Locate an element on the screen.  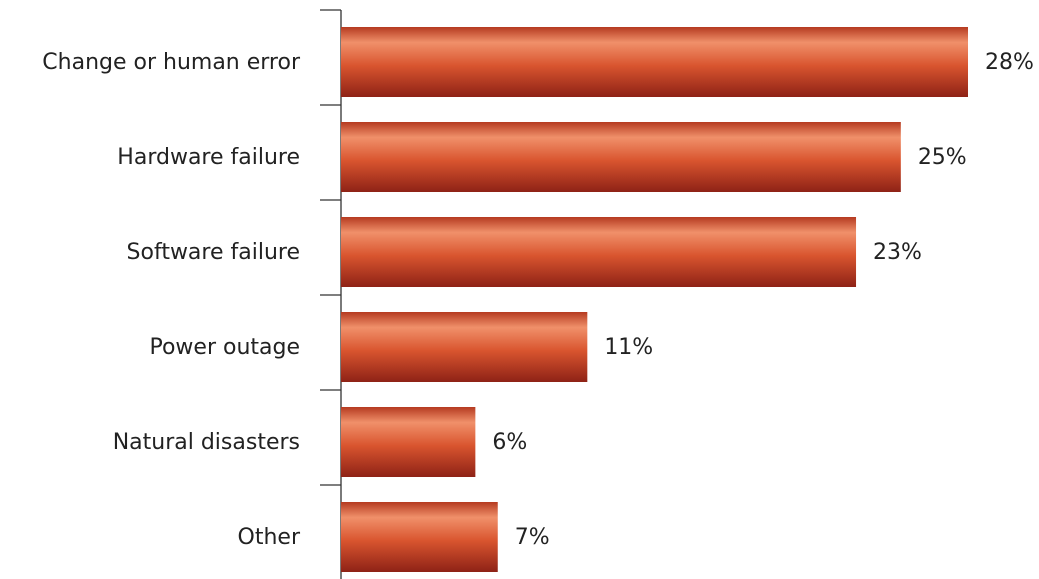
value-label: 6% is located at coordinates (509, 442).